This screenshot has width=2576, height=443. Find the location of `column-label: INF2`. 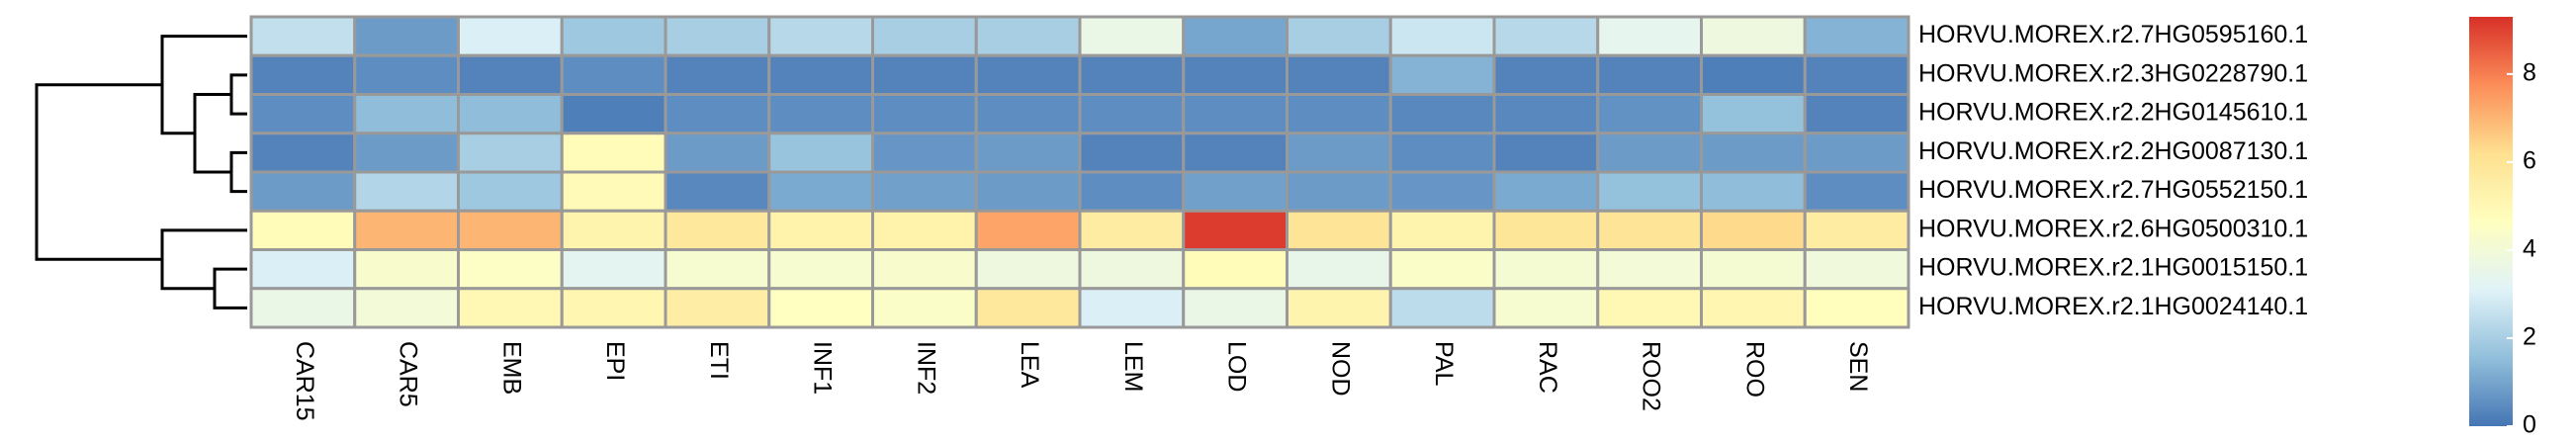

column-label: INF2 is located at coordinates (925, 368).